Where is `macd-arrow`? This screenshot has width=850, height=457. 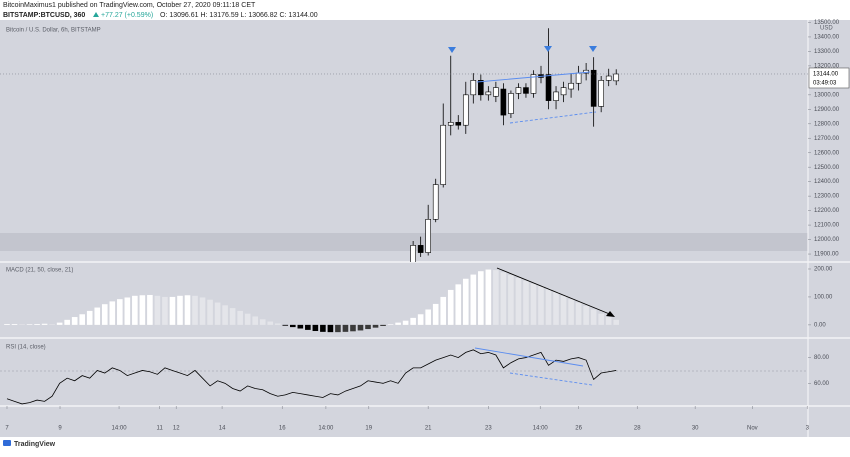 macd-arrow is located at coordinates (554, 291).